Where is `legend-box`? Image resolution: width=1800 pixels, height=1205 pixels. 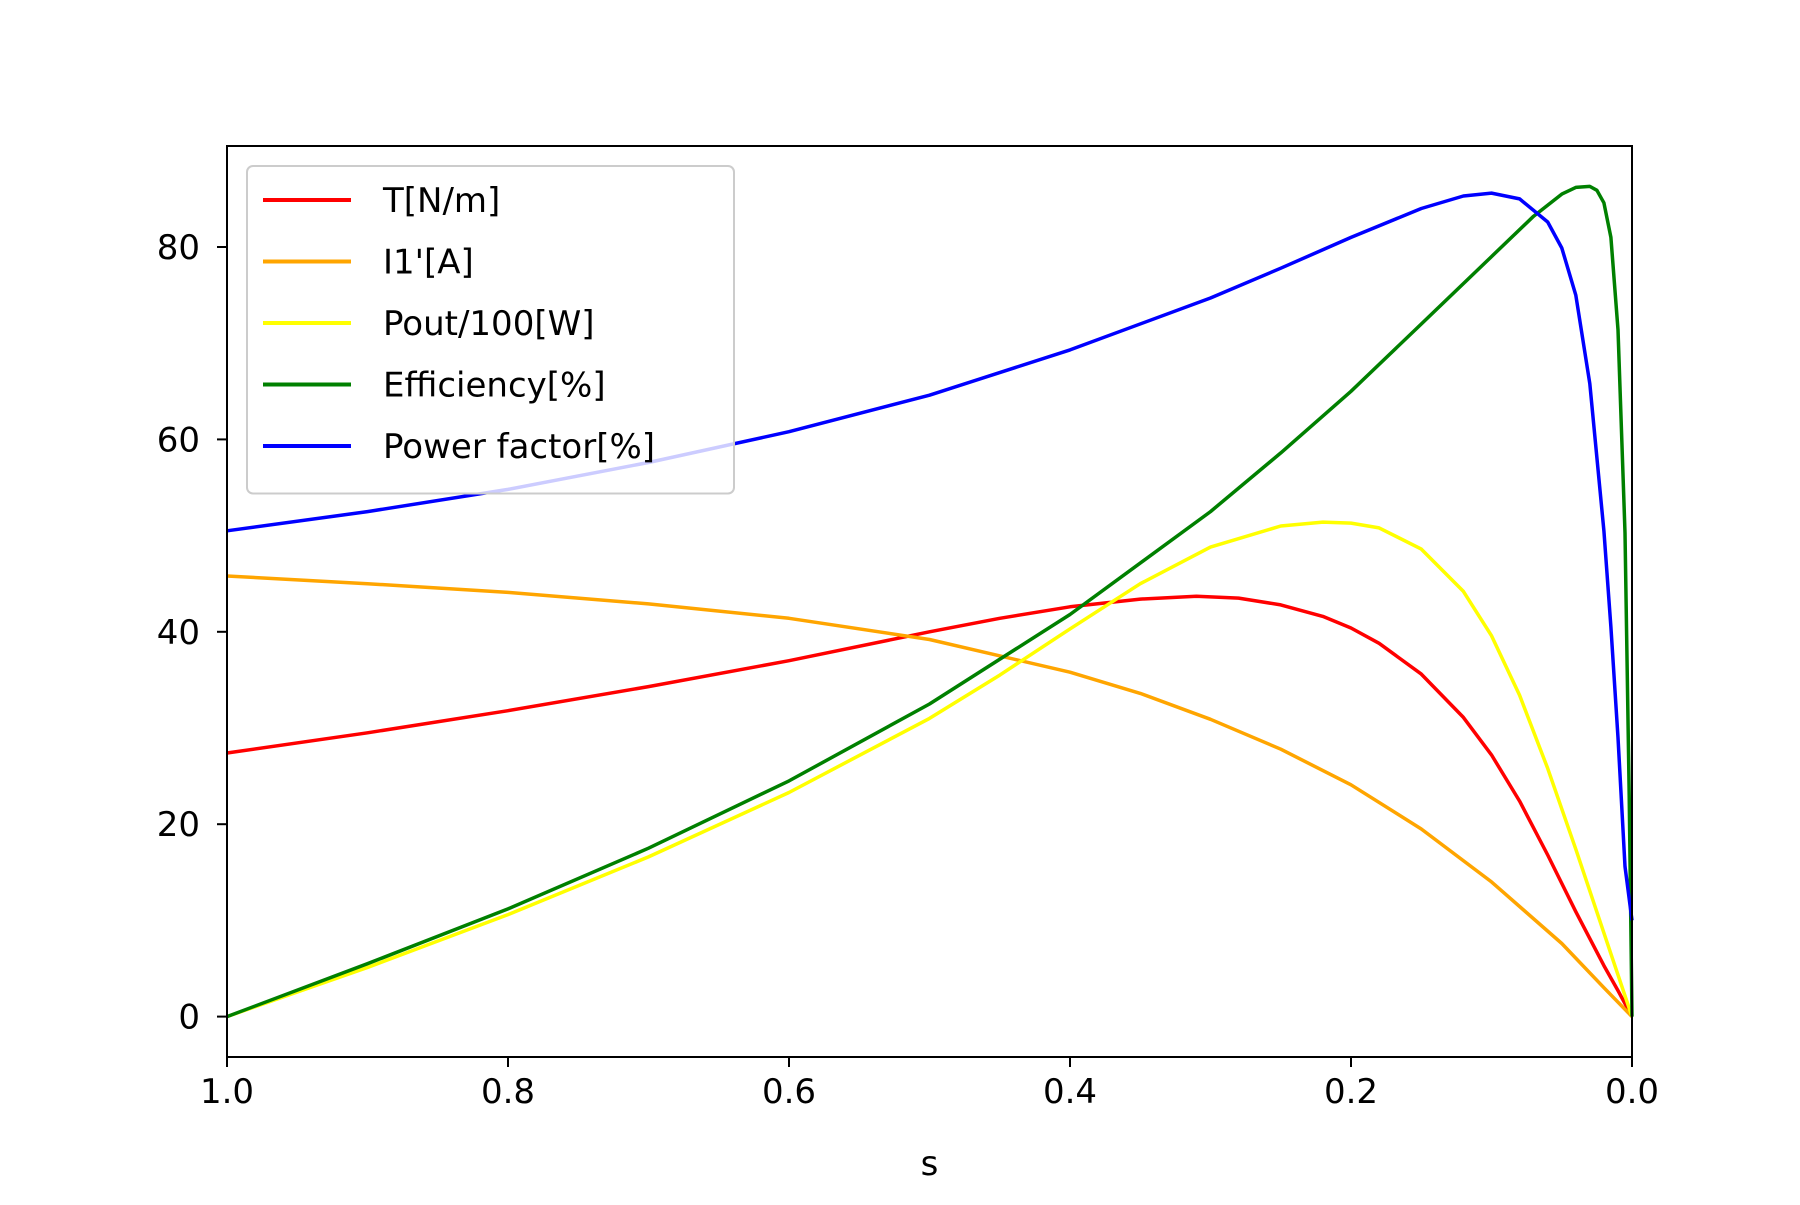 legend-box is located at coordinates (490, 330).